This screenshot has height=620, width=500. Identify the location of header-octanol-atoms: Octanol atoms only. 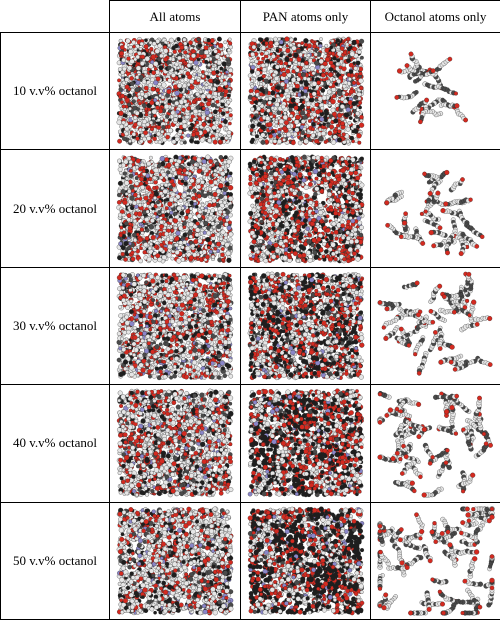
(435, 17).